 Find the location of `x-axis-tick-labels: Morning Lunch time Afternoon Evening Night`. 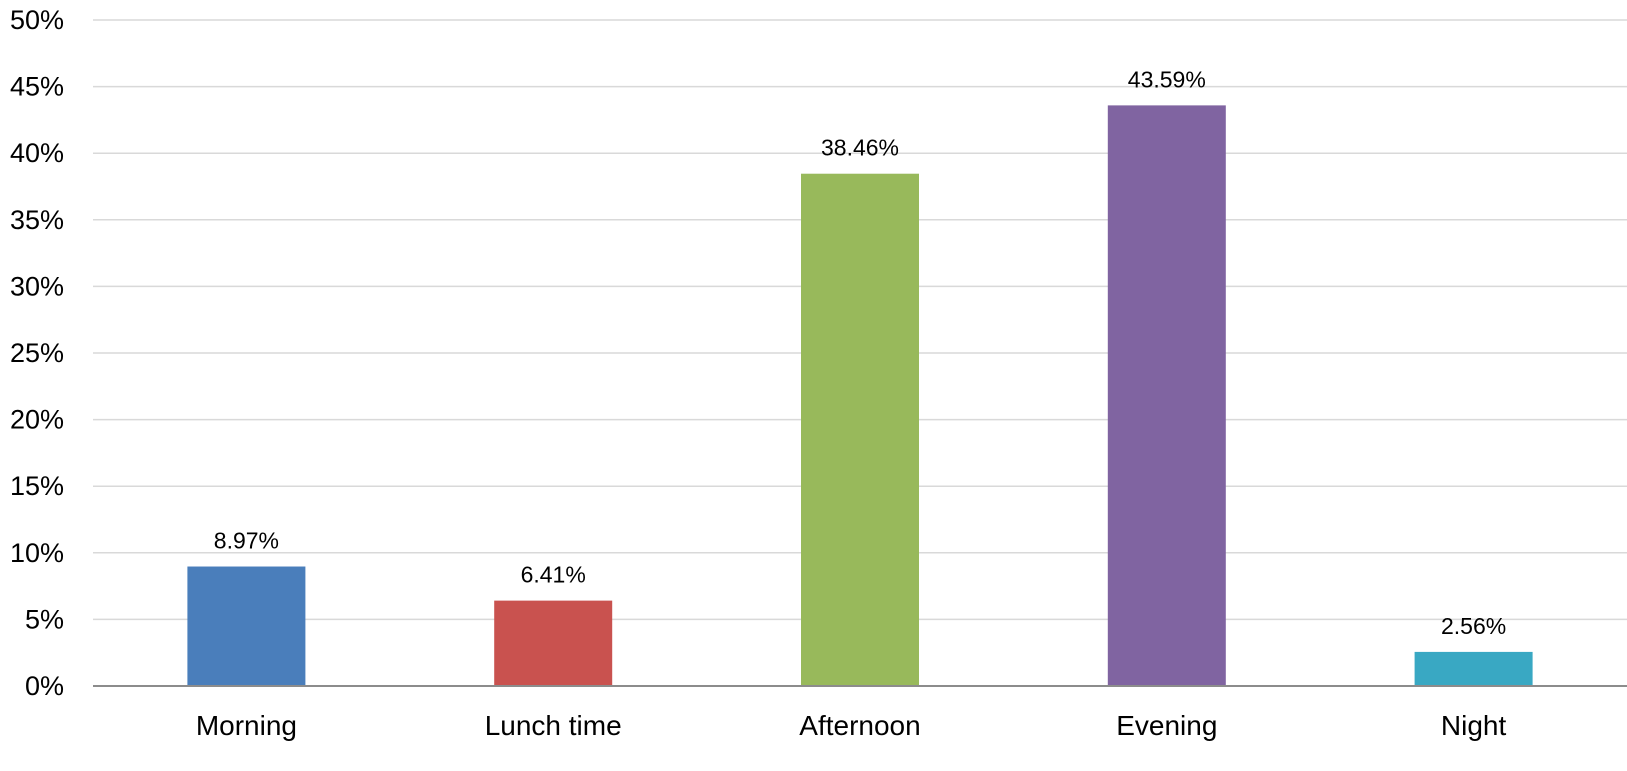

x-axis-tick-labels: Morning Lunch time Afternoon Evening Night is located at coordinates (851, 725).